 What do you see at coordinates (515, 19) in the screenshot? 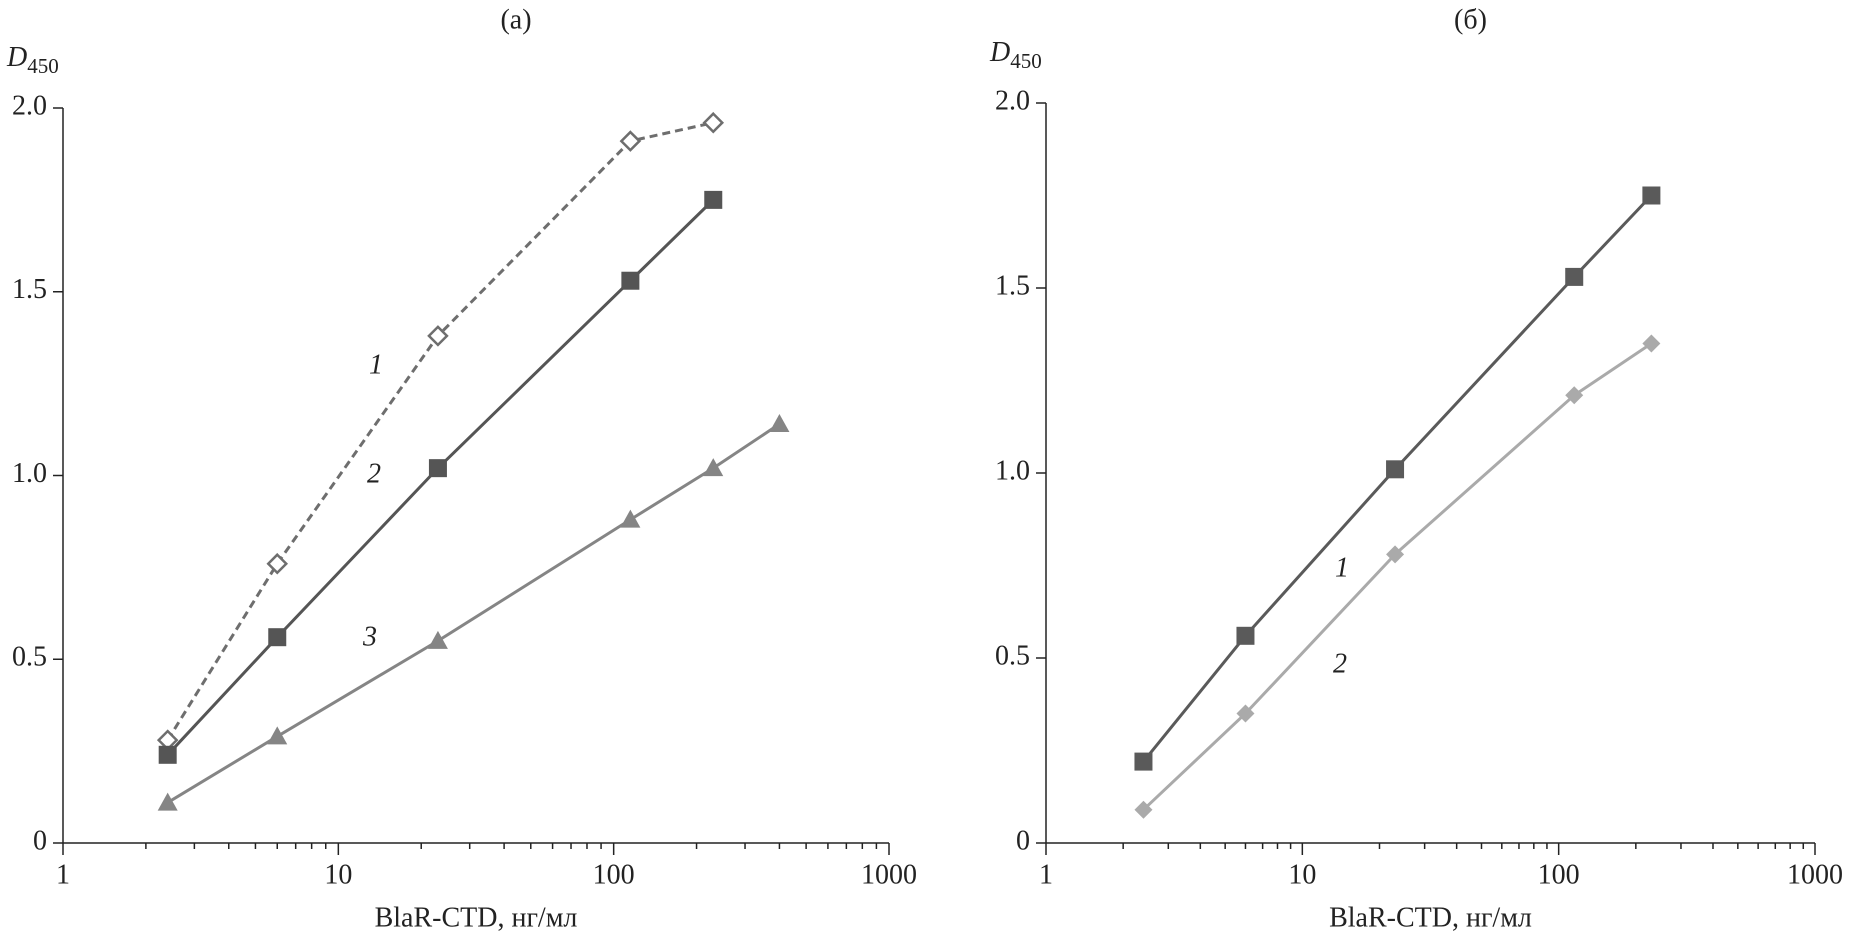
I see `chart-title: (a)` at bounding box center [515, 19].